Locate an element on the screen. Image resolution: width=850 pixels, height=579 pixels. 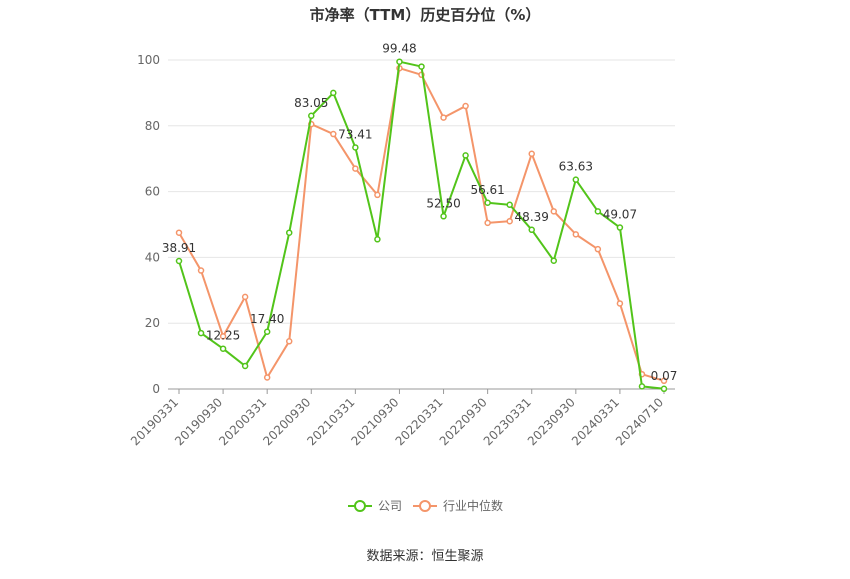
y-tick-label: 40 is located at coordinates (152, 257).